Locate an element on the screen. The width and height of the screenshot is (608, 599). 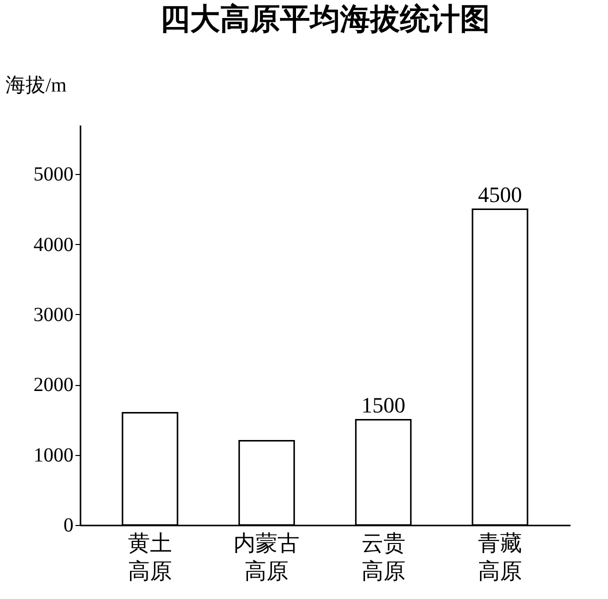
x-tick-label: 内蒙古高原 is located at coordinates (267, 557).